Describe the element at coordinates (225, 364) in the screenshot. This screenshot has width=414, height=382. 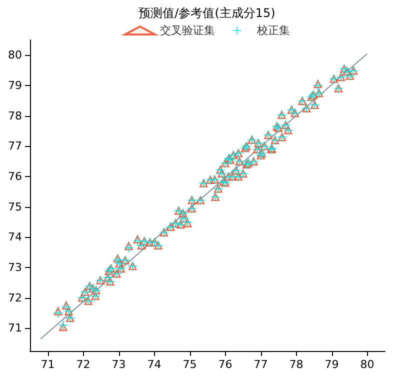
I see `x-tick-label: 76` at that location.